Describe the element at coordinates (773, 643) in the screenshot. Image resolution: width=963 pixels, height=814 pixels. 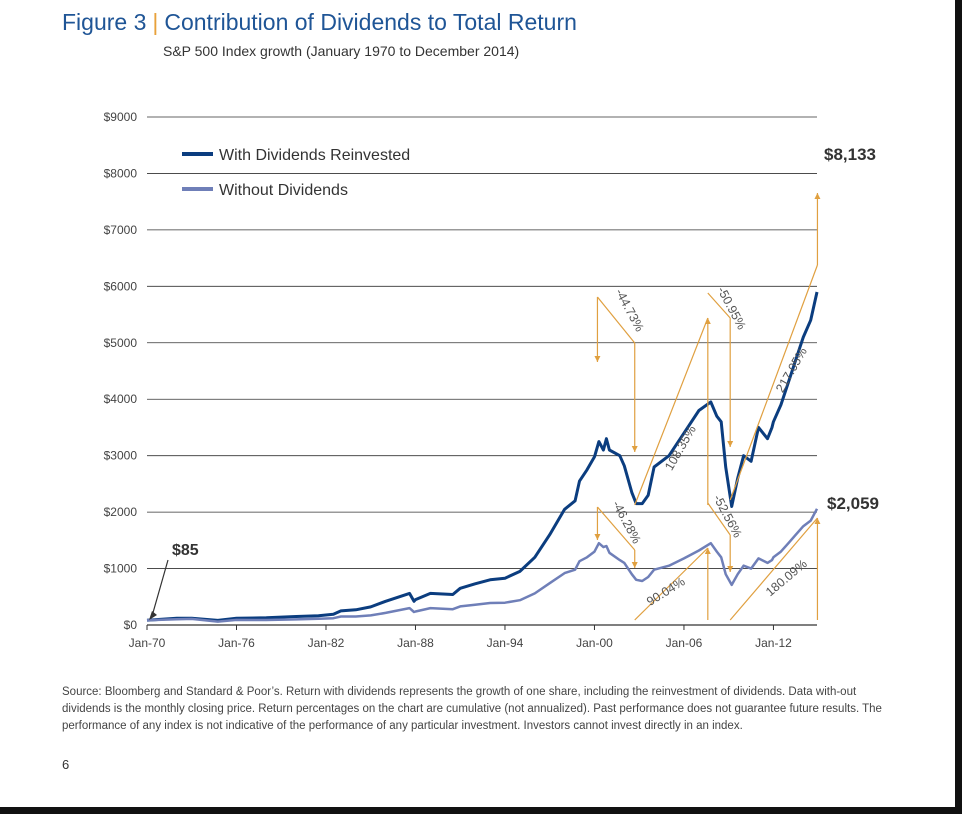
I see `x-tick-label: Jan-12` at that location.